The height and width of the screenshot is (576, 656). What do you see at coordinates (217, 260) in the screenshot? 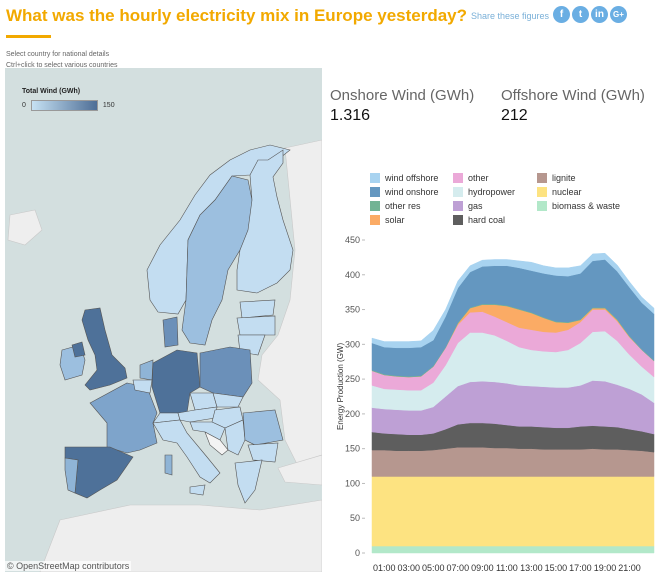
I see `country-sweden` at bounding box center [217, 260].